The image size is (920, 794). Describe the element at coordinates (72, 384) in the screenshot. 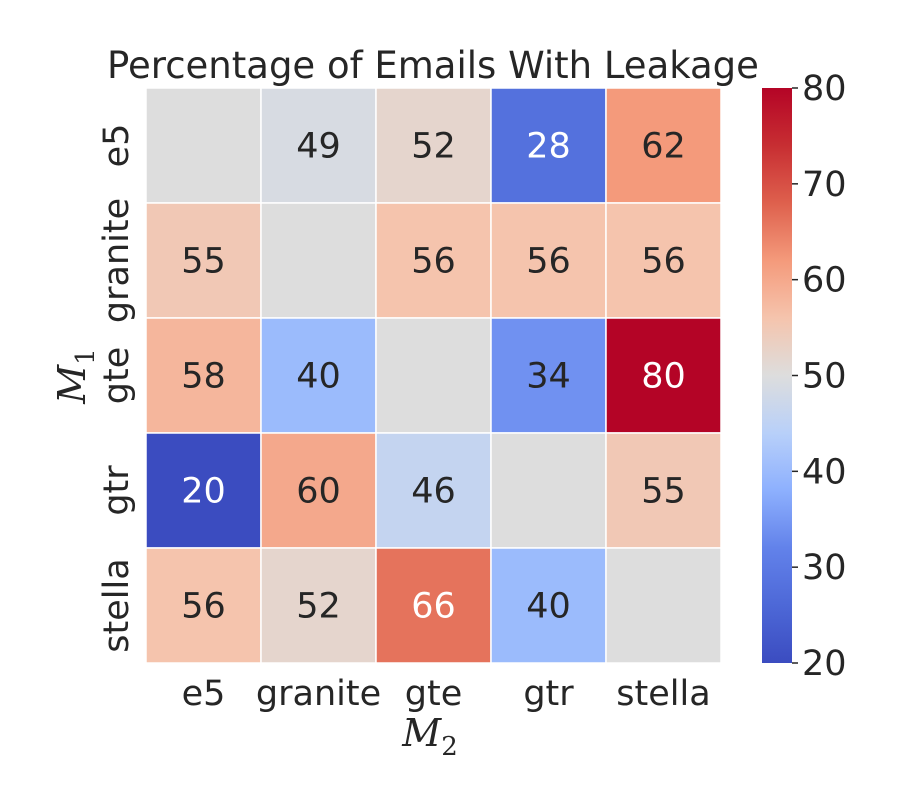

I see `y-axis-label-main: M` at that location.